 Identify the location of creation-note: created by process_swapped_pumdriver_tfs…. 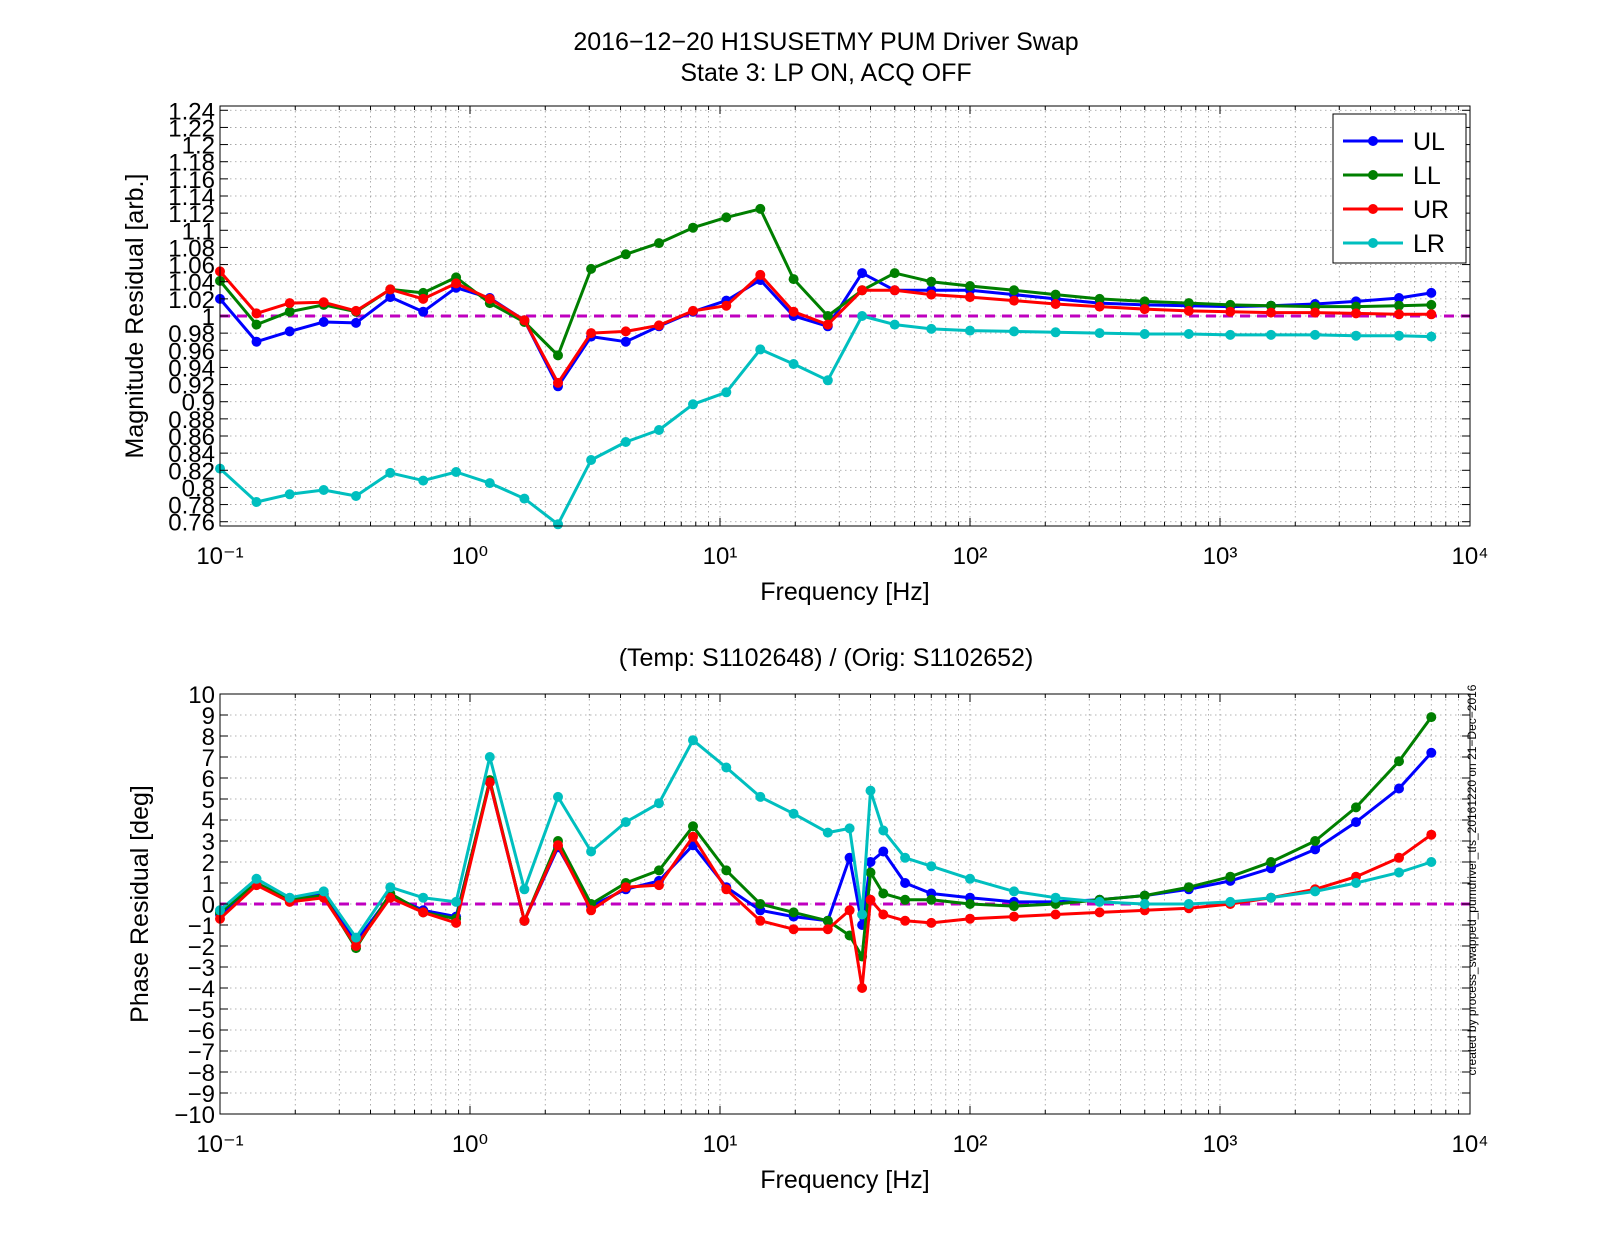
(1472, 879).